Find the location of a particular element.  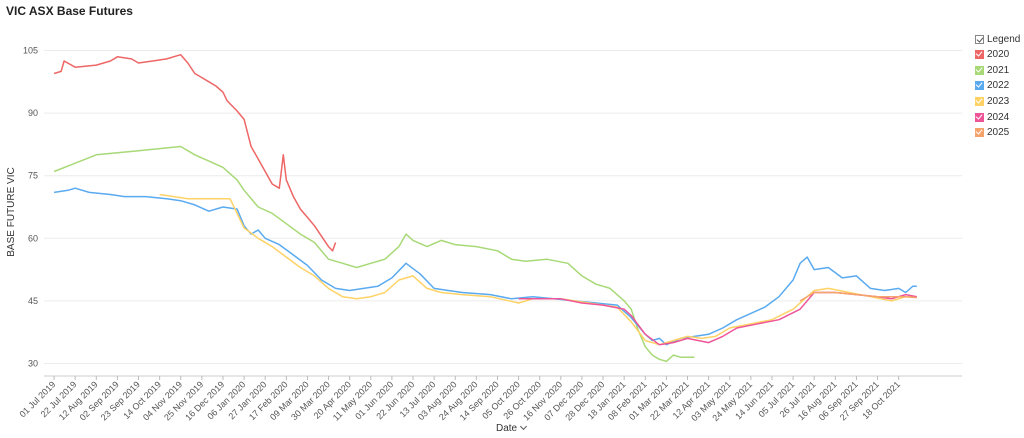

legend-item-2022: 2022 is located at coordinates (997, 86).